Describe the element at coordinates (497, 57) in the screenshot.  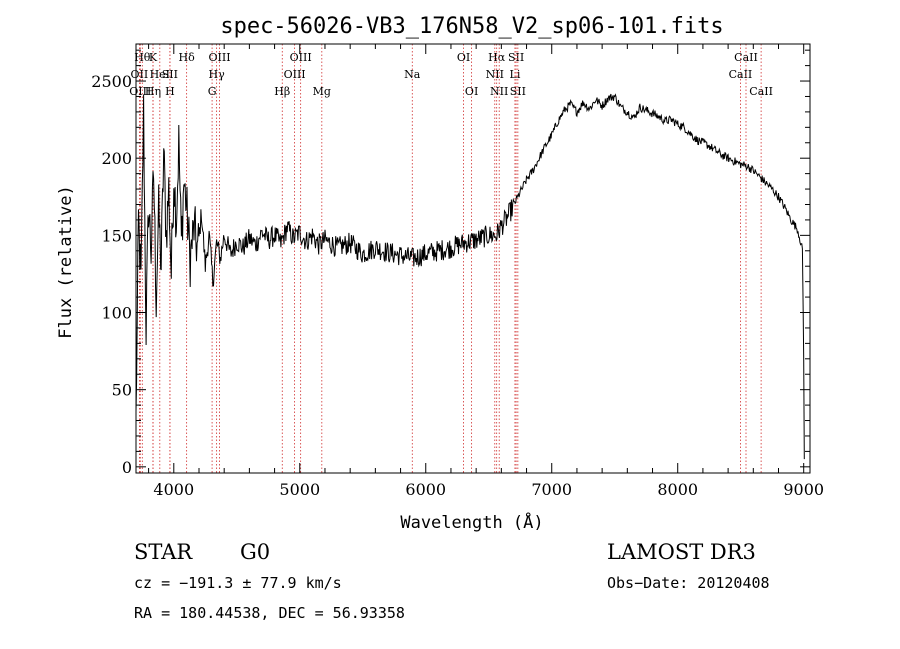
I see `spectral-line-label-20: Hα` at that location.